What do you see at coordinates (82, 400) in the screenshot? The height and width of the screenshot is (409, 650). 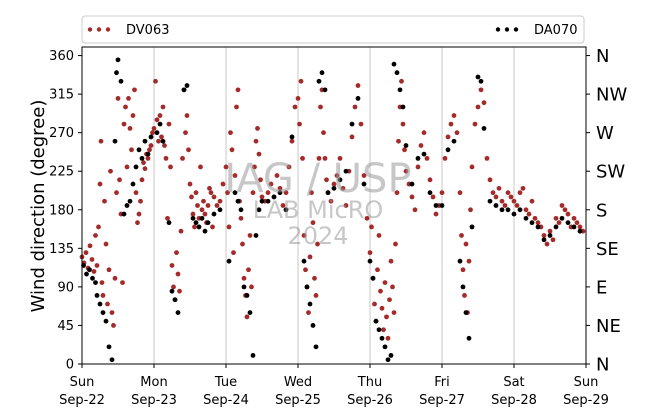 I see `x-tick-label-date: Sep-22` at bounding box center [82, 400].